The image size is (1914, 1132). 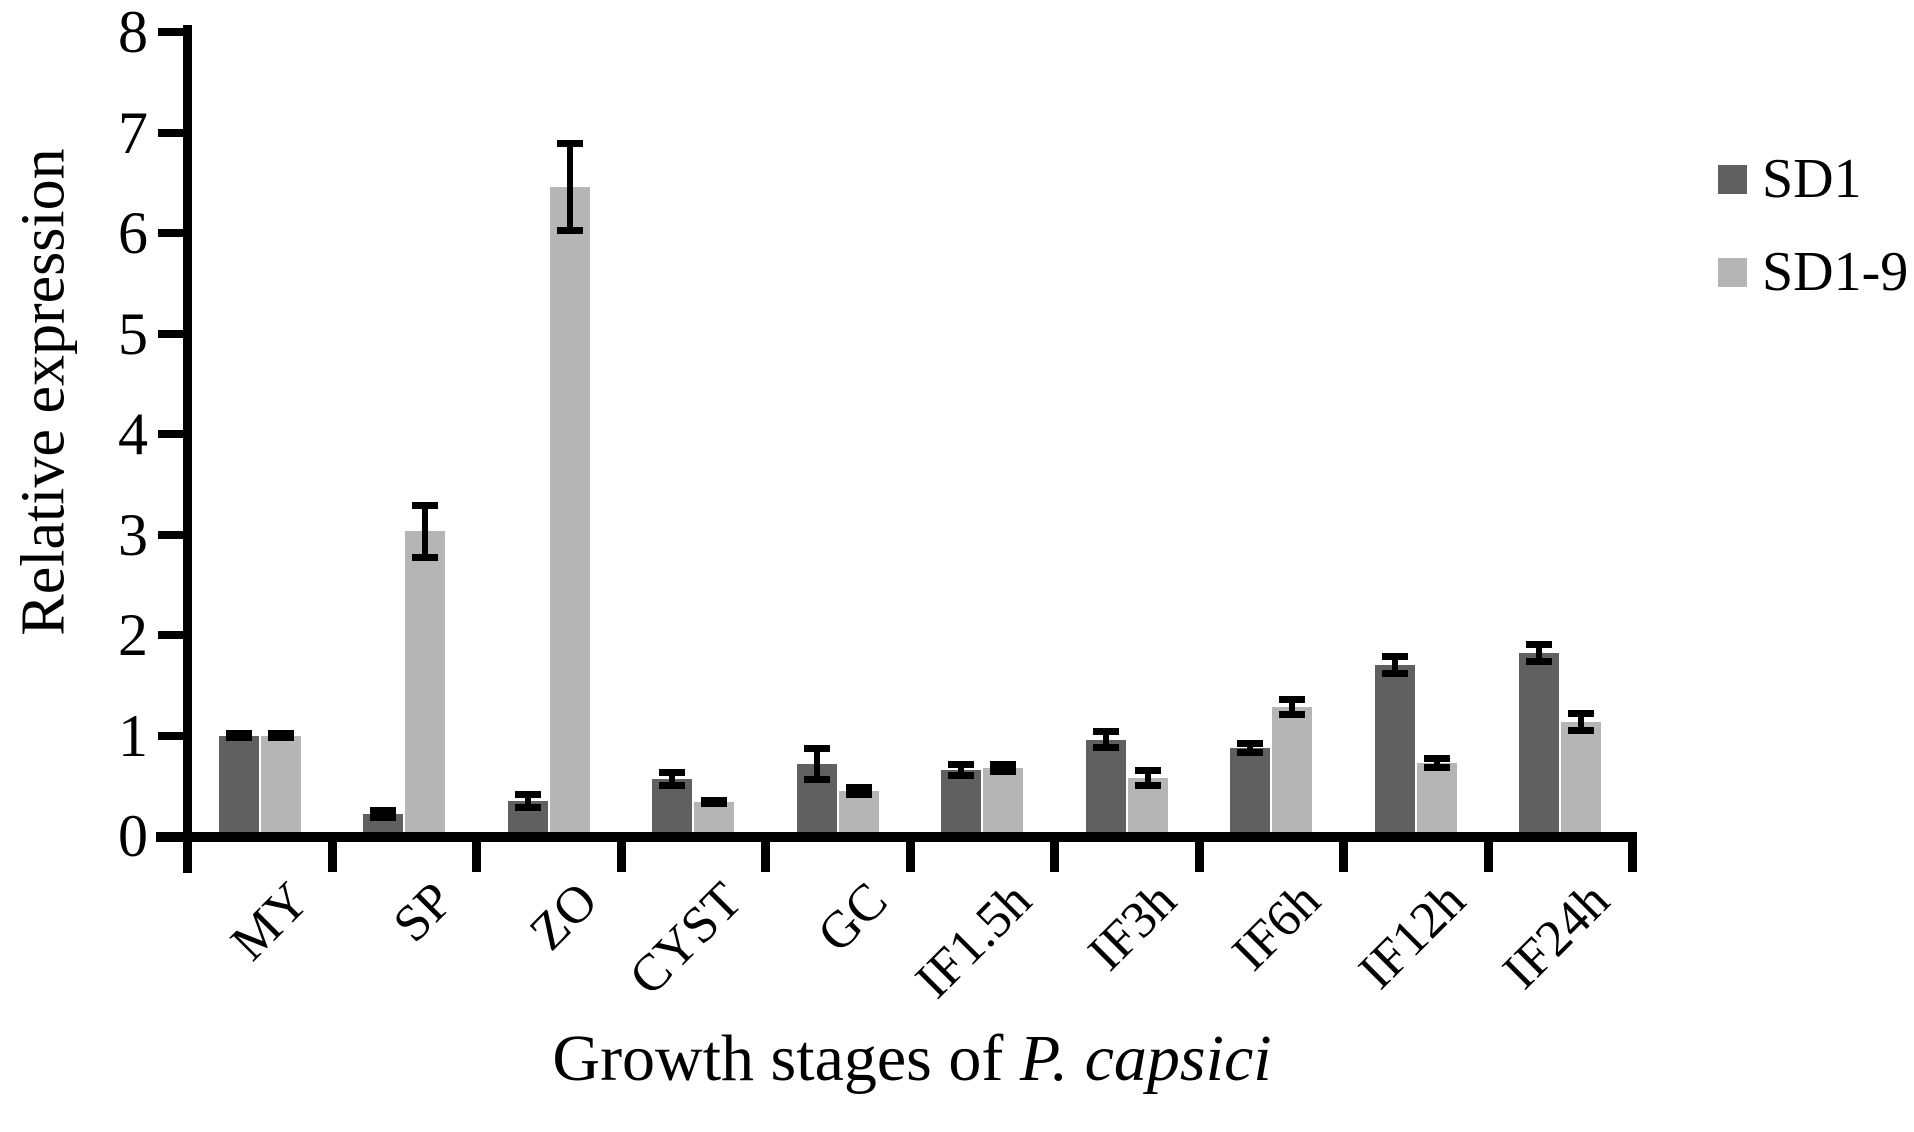 I want to click on y-axis-line, so click(x=187, y=449).